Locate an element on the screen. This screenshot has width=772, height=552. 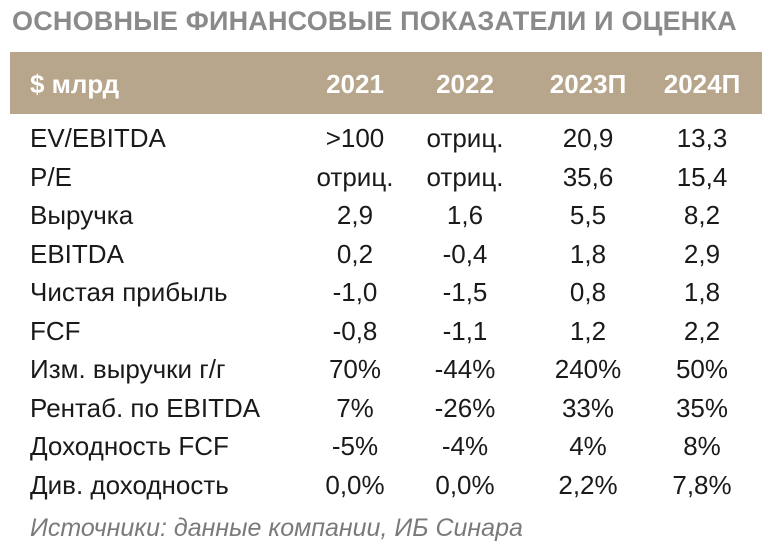
table-cell: 240% is located at coordinates (588, 369).